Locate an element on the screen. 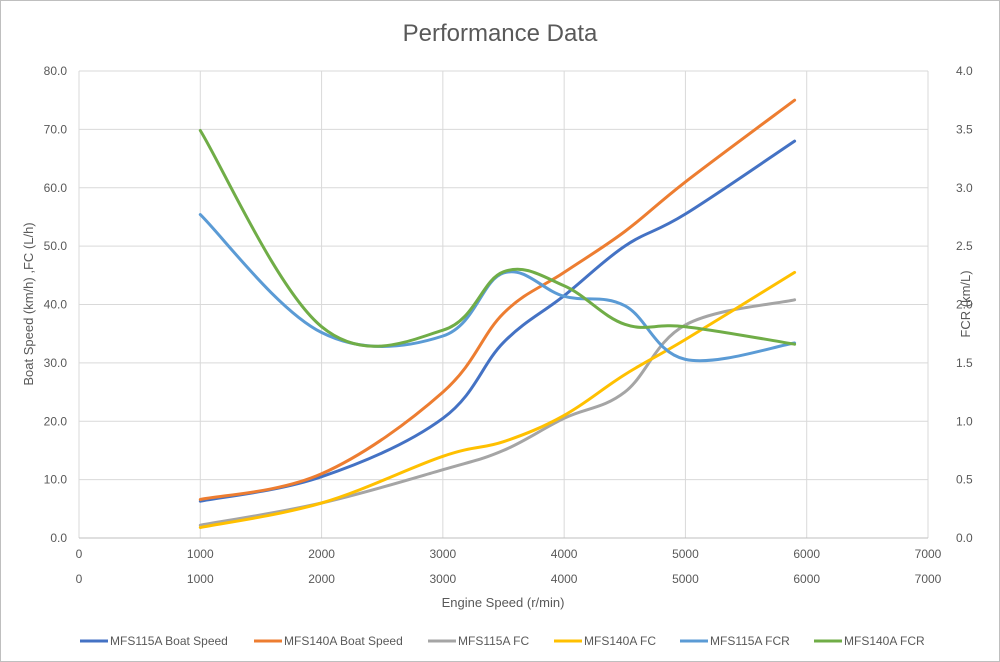 Image resolution: width=1000 pixels, height=662 pixels. y2-axis-title: FCR (km/L) is located at coordinates (965, 303).